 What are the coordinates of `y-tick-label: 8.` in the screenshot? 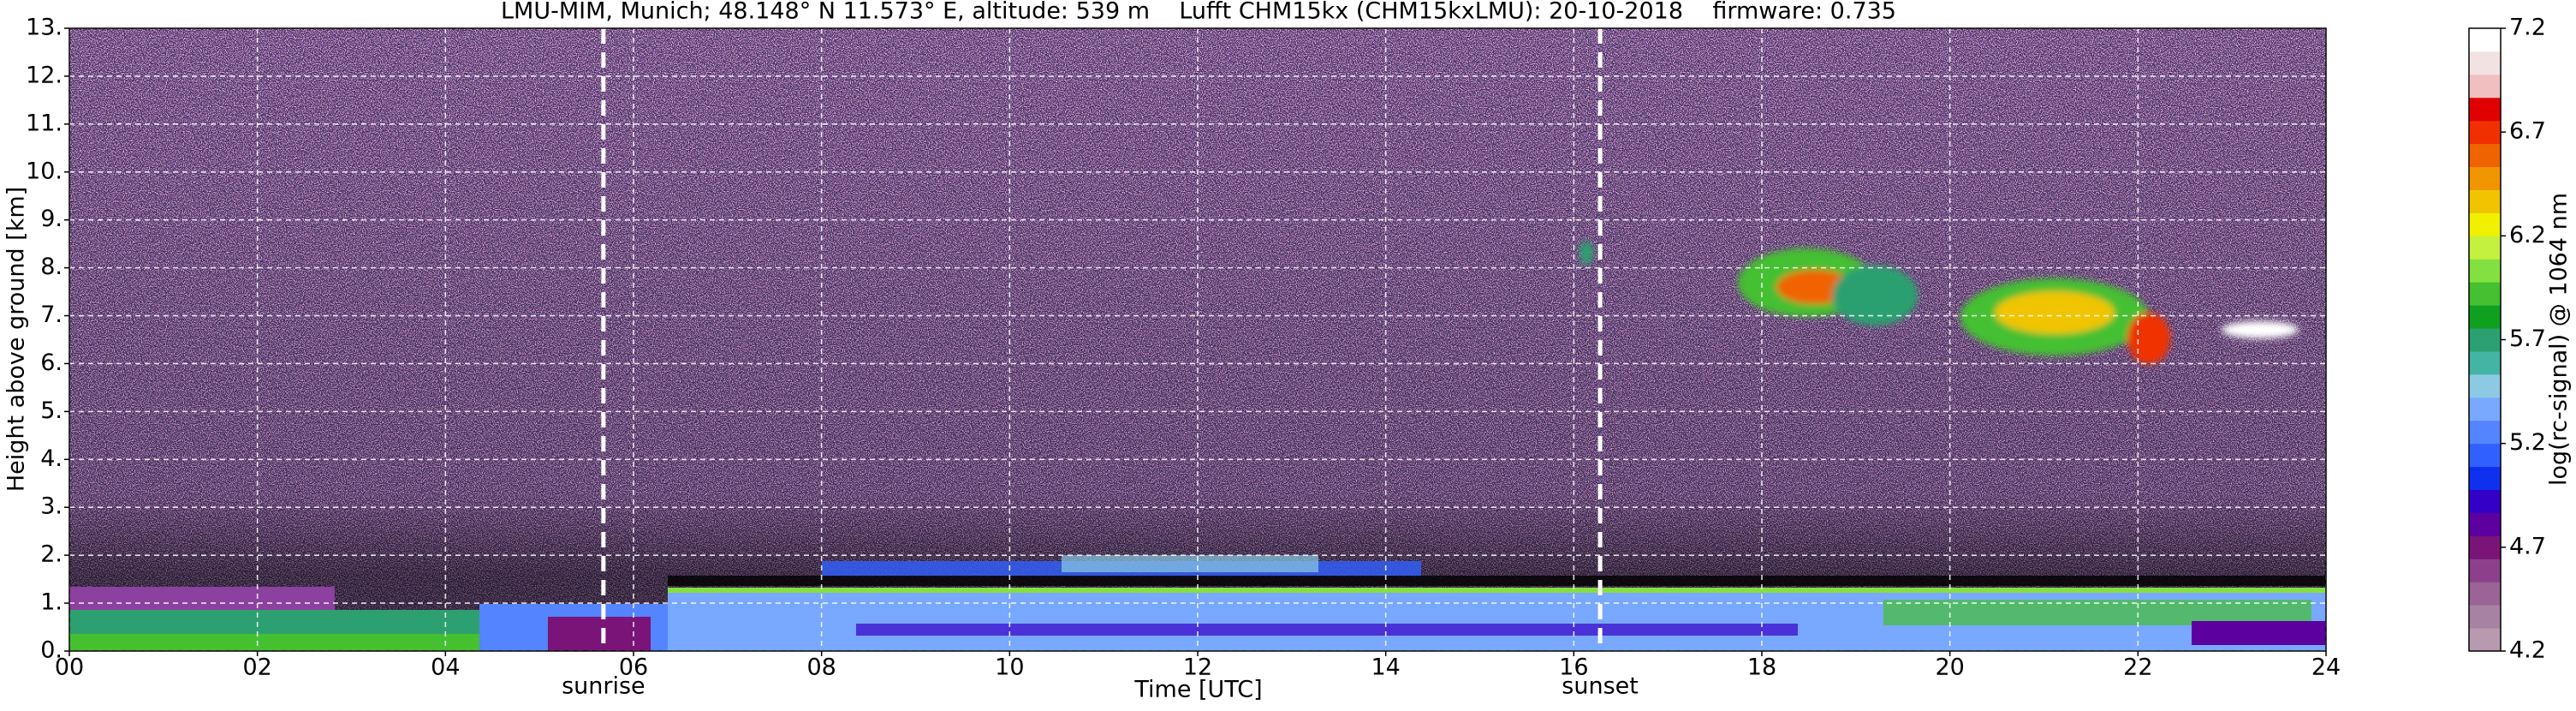 It's located at (51, 267).